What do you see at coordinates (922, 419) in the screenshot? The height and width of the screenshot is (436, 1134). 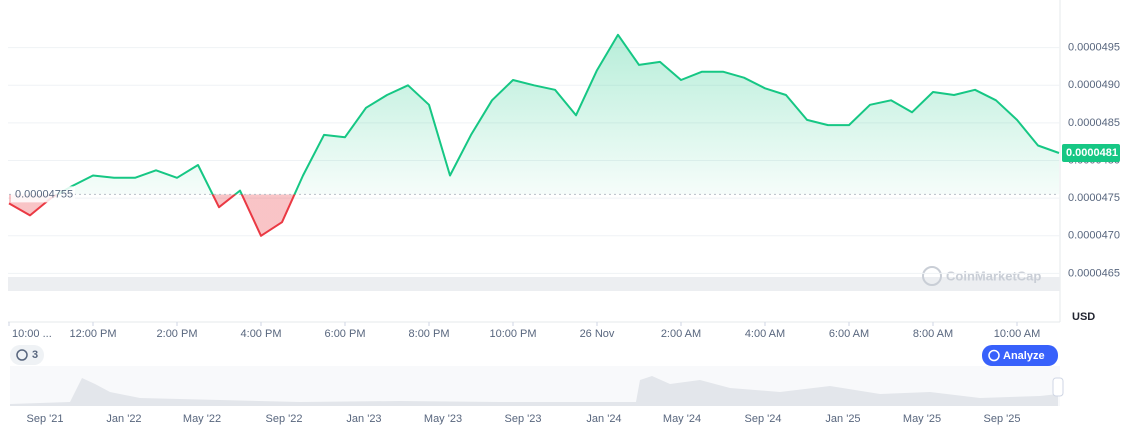 I see `navigator-label: May '25` at bounding box center [922, 419].